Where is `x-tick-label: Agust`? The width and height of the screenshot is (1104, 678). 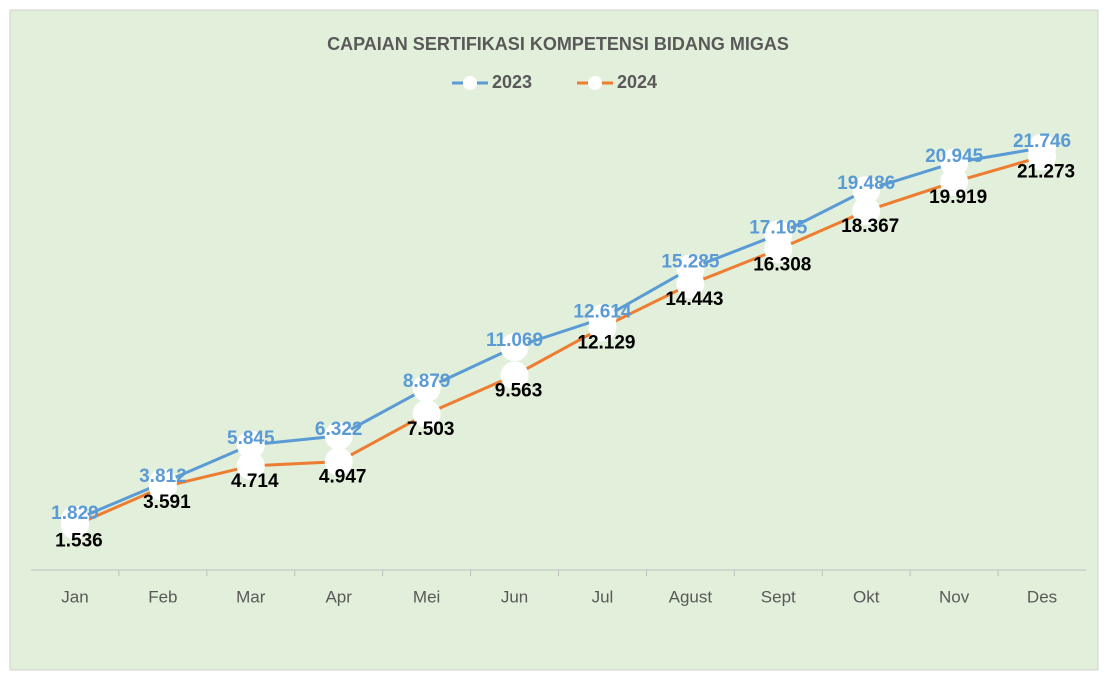 x-tick-label: Agust is located at coordinates (691, 596).